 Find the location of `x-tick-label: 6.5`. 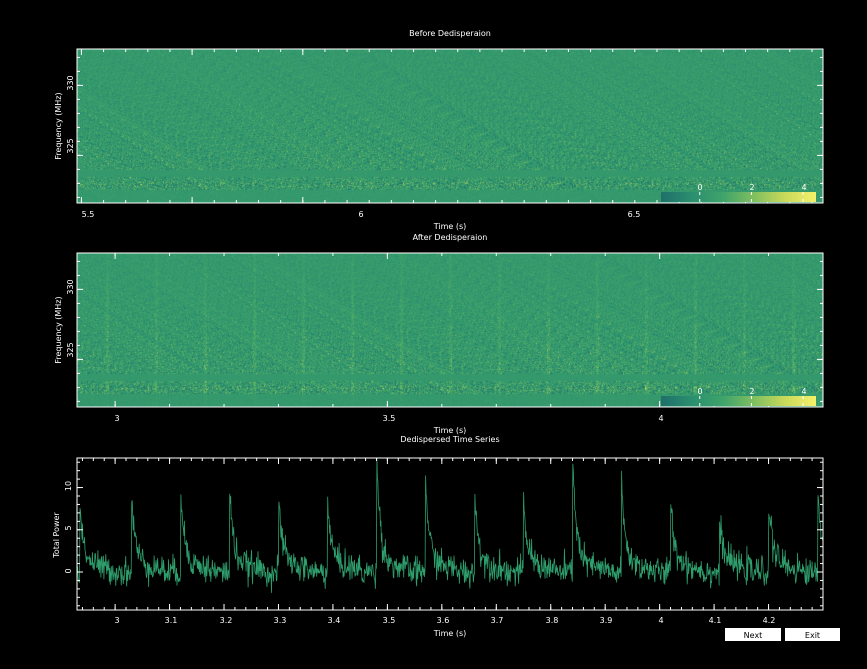

x-tick-label: 6.5 is located at coordinates (634, 214).